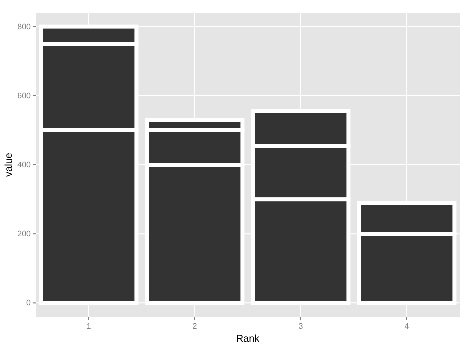 The height and width of the screenshot is (348, 474). What do you see at coordinates (248, 339) in the screenshot?
I see `x-axis-title: Rank` at bounding box center [248, 339].